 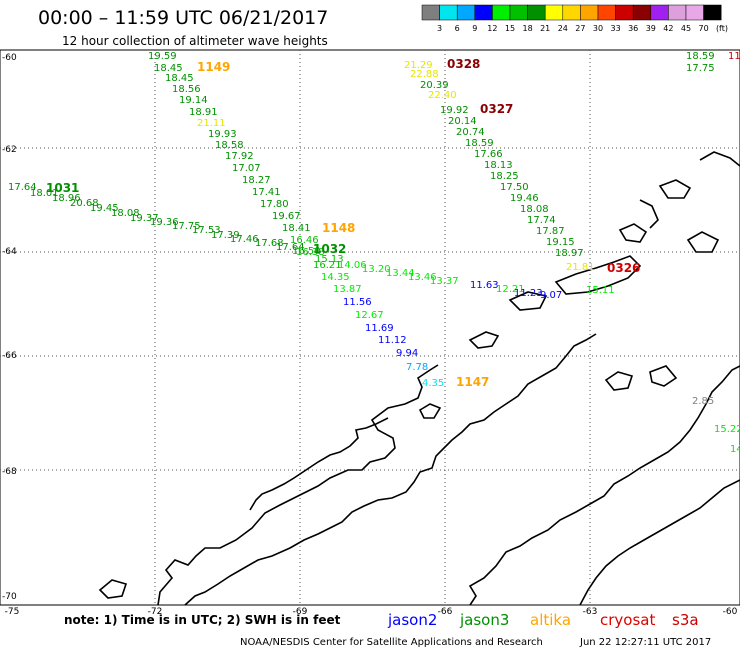 What do you see at coordinates (168, 68) in the screenshot?
I see `wave-height-label: 18.45` at bounding box center [168, 68].